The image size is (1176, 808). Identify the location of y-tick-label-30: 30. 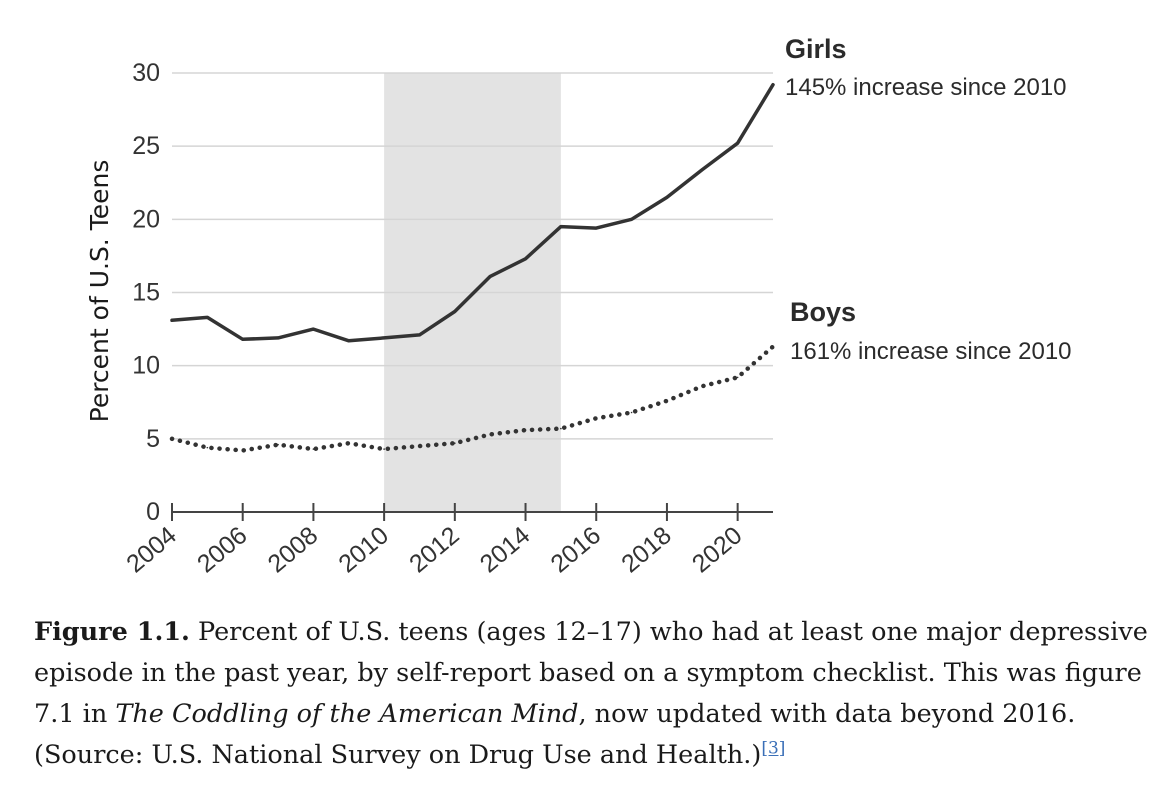
(146, 73).